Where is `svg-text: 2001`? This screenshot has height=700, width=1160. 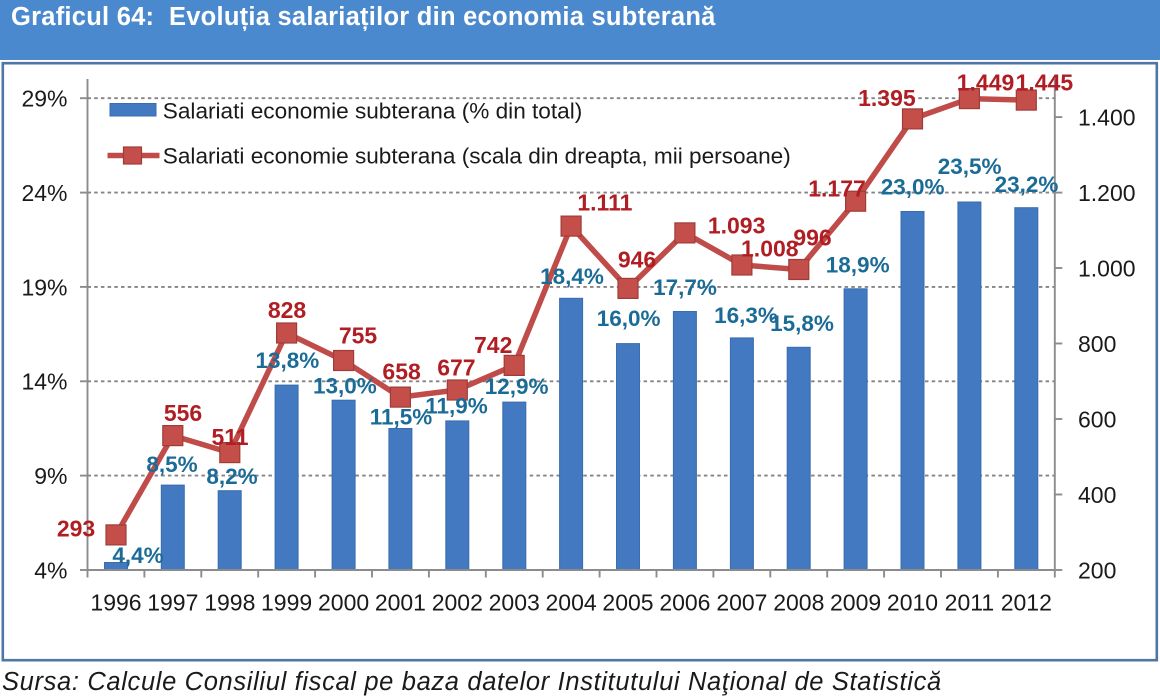 svg-text: 2001 is located at coordinates (400, 603).